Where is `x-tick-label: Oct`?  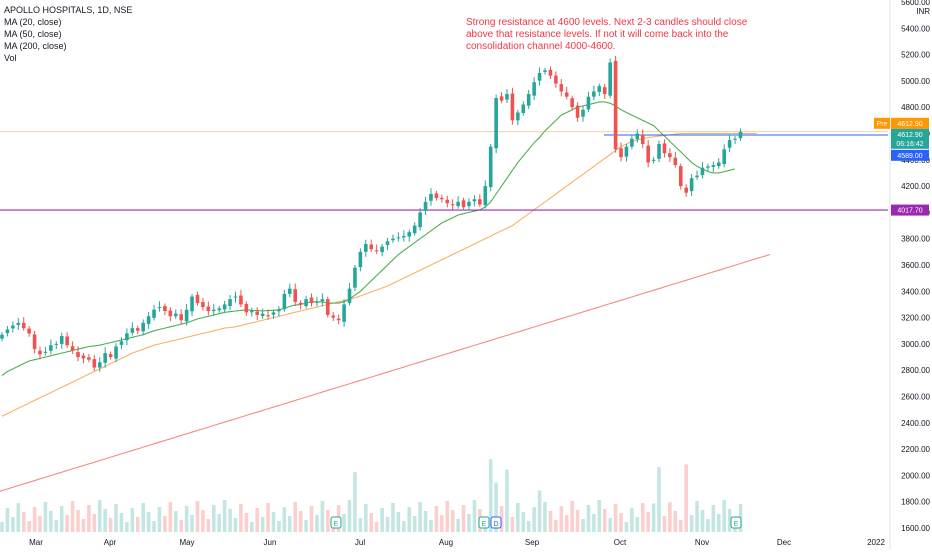
x-tick-label: Oct is located at coordinates (620, 542).